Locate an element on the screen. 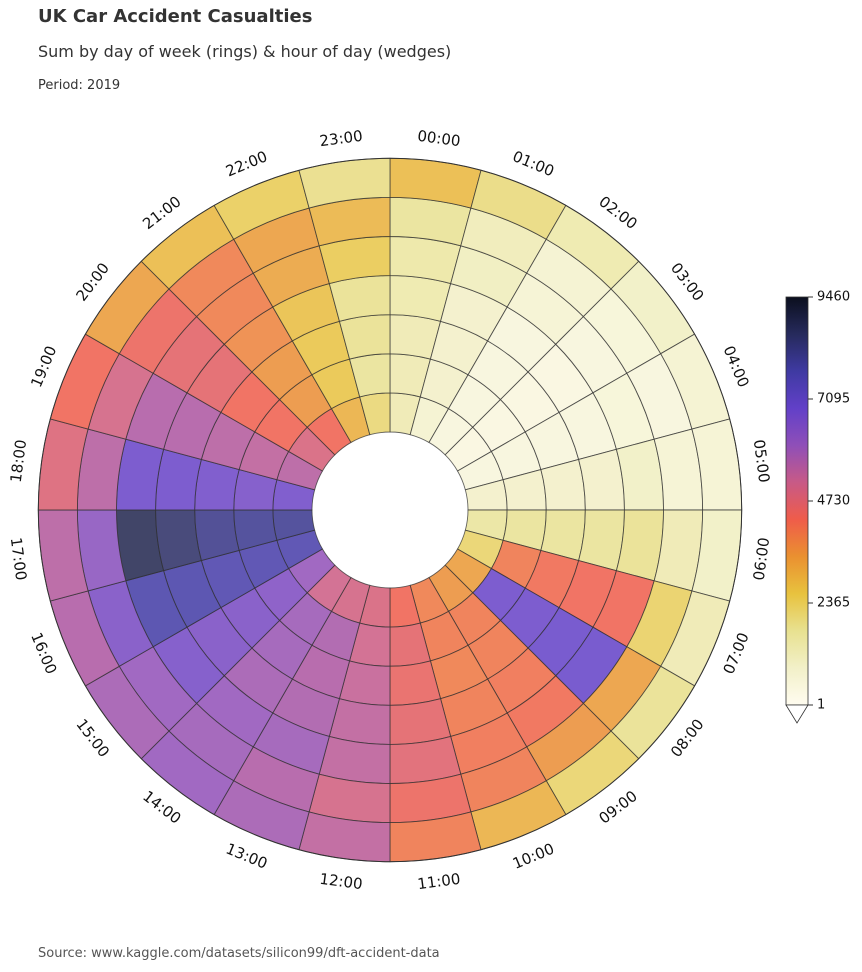 The width and height of the screenshot is (862, 972). colorbar-tick-label: 9460 is located at coordinates (833, 297).